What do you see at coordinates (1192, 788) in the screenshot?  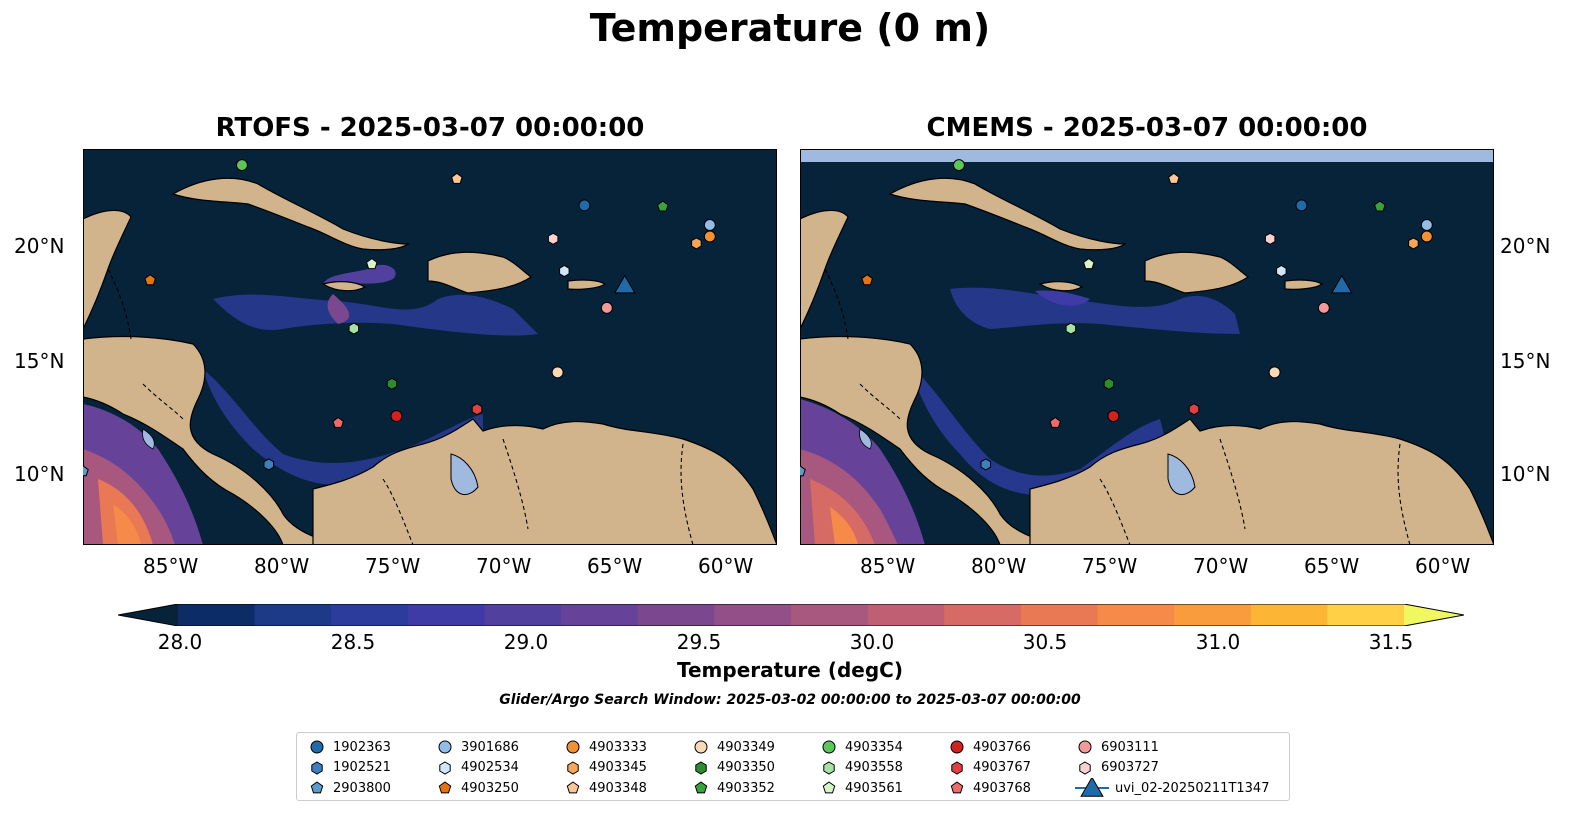 I see `legend-label: uvi_02-20250211T1347` at bounding box center [1192, 788].